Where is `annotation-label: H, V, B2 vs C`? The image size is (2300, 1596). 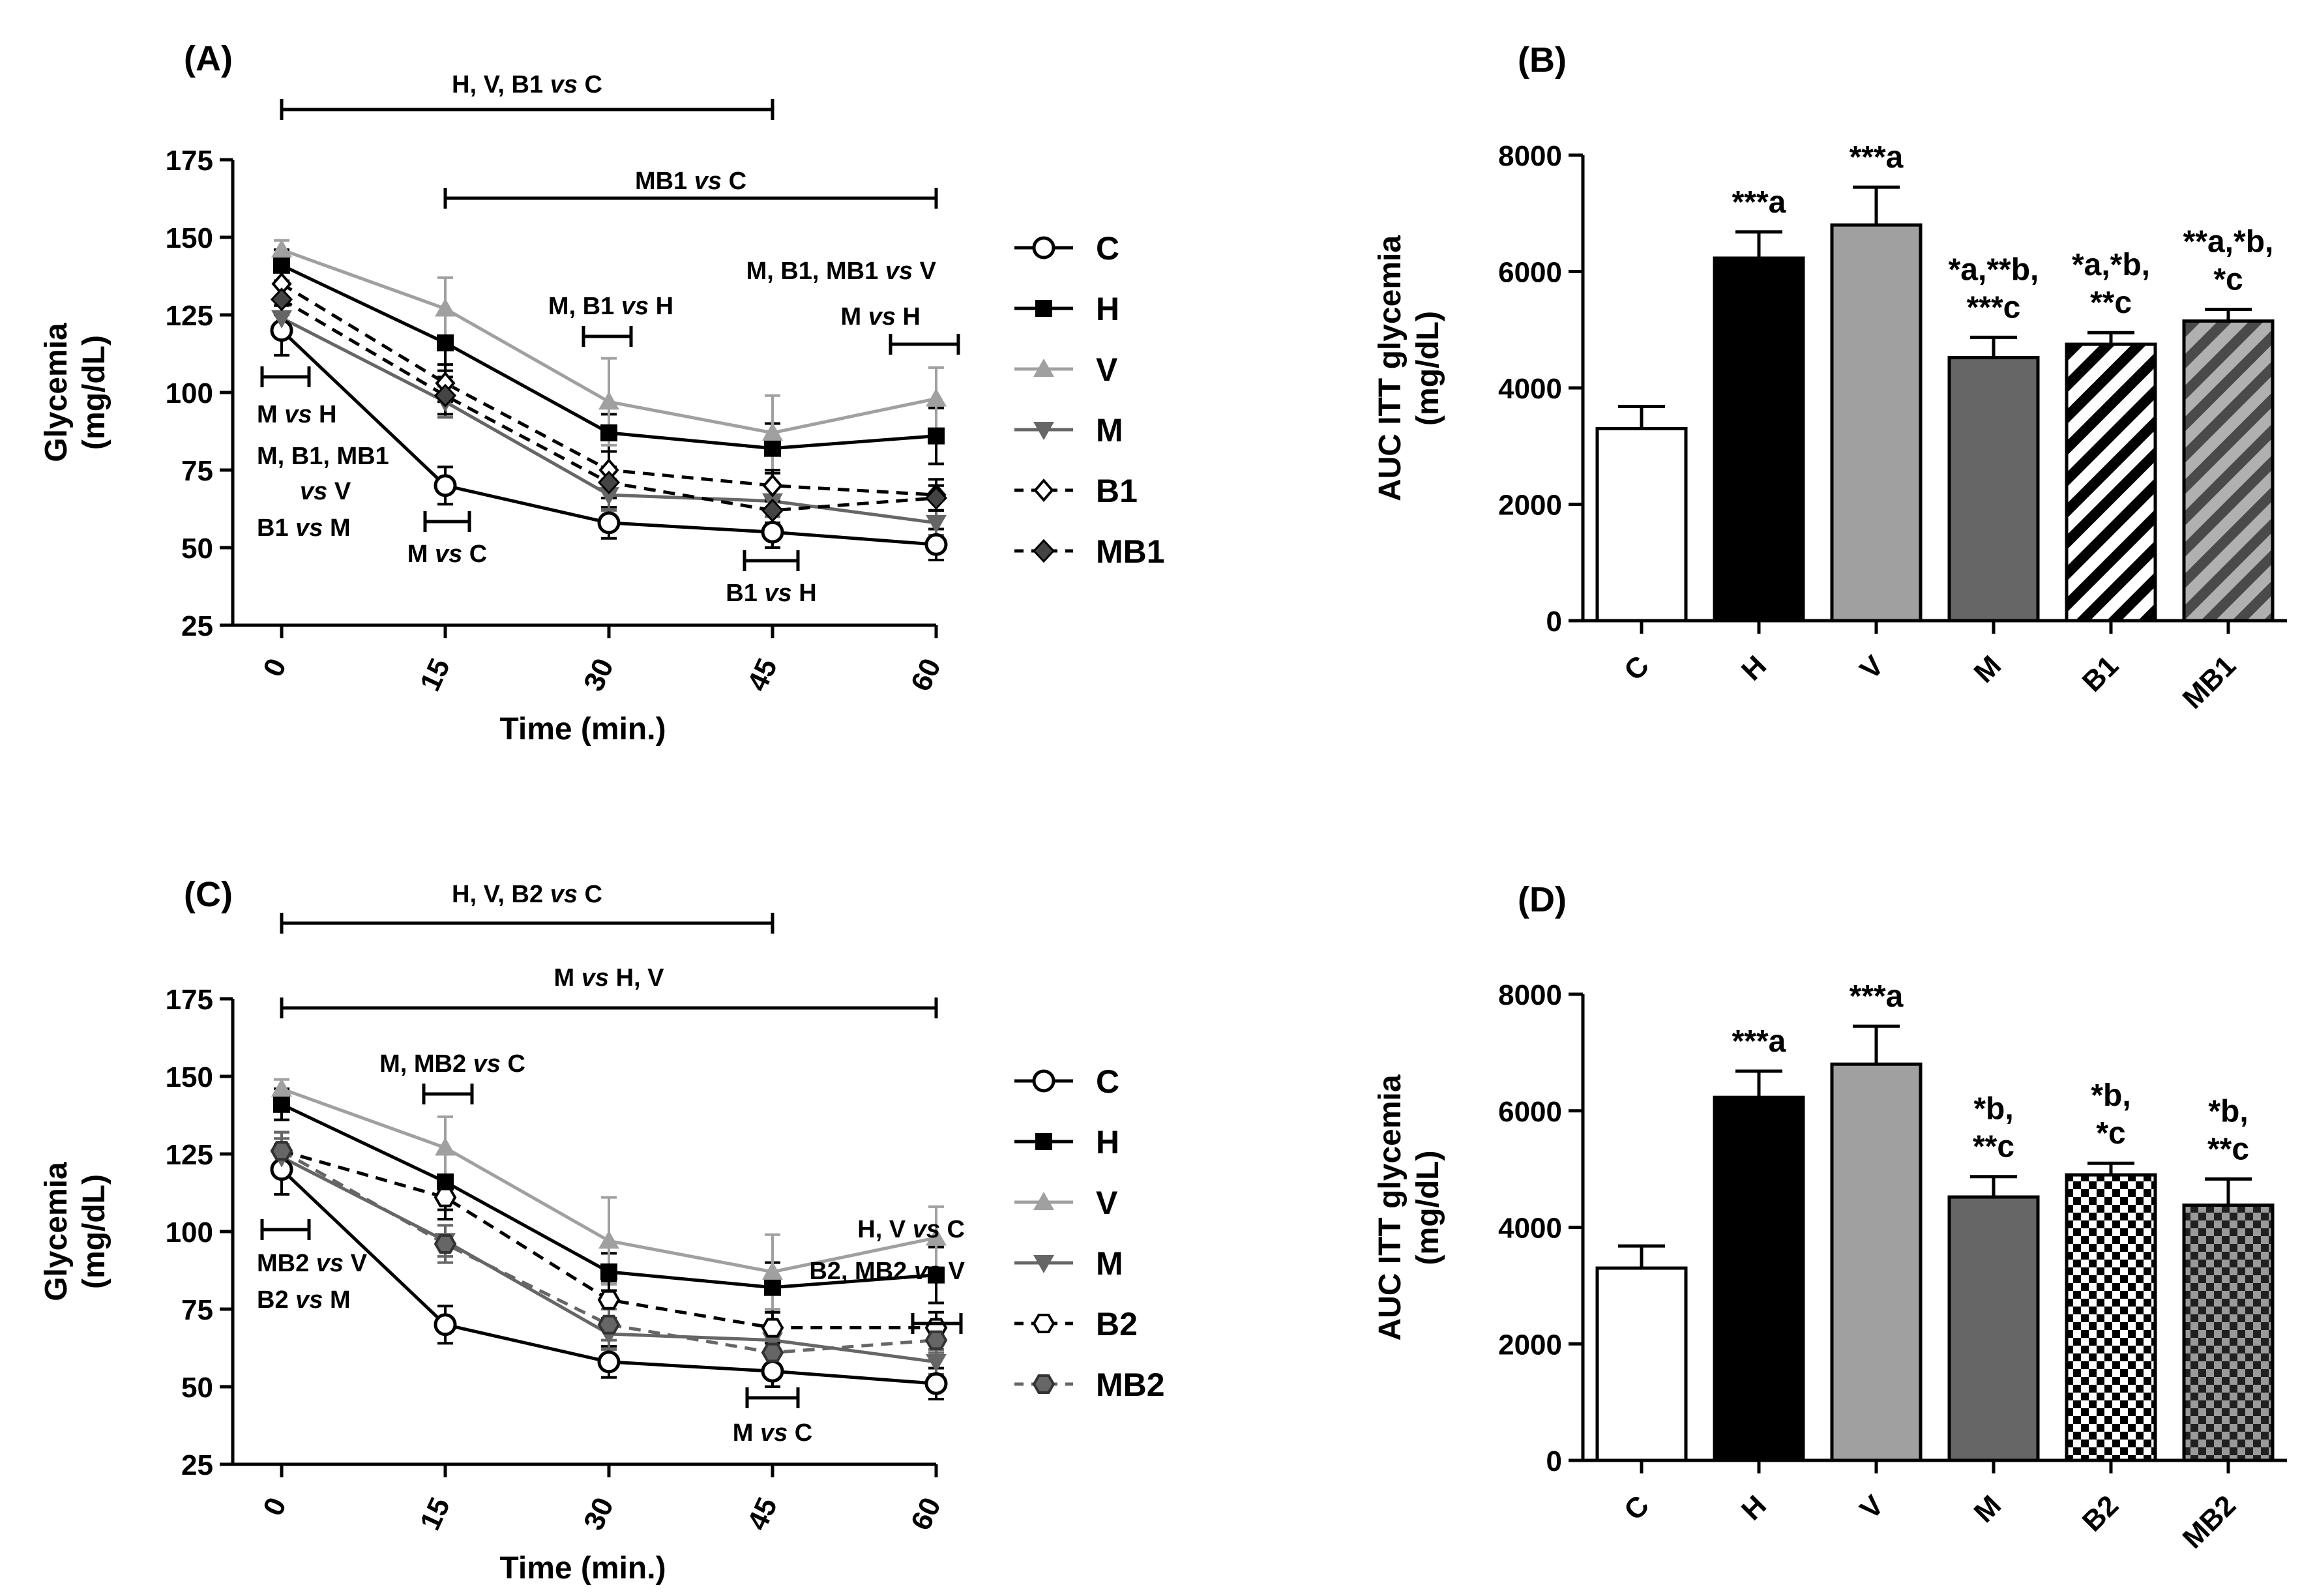 annotation-label: H, V, B2 vs C is located at coordinates (527, 894).